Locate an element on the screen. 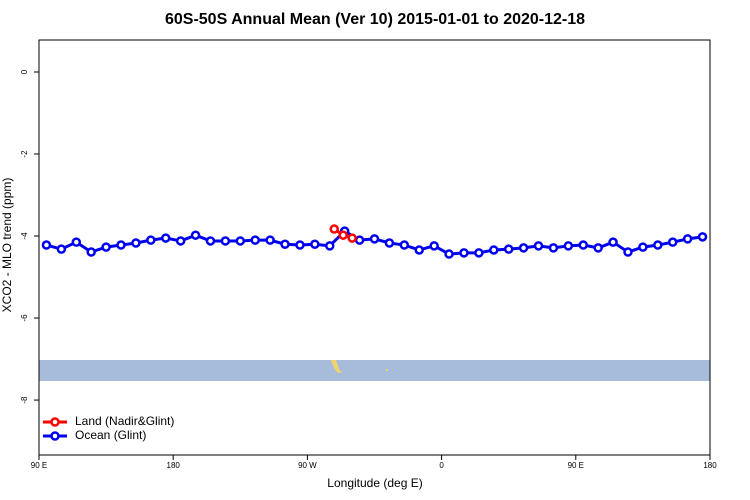  x-tick-label: 0 is located at coordinates (441, 465).